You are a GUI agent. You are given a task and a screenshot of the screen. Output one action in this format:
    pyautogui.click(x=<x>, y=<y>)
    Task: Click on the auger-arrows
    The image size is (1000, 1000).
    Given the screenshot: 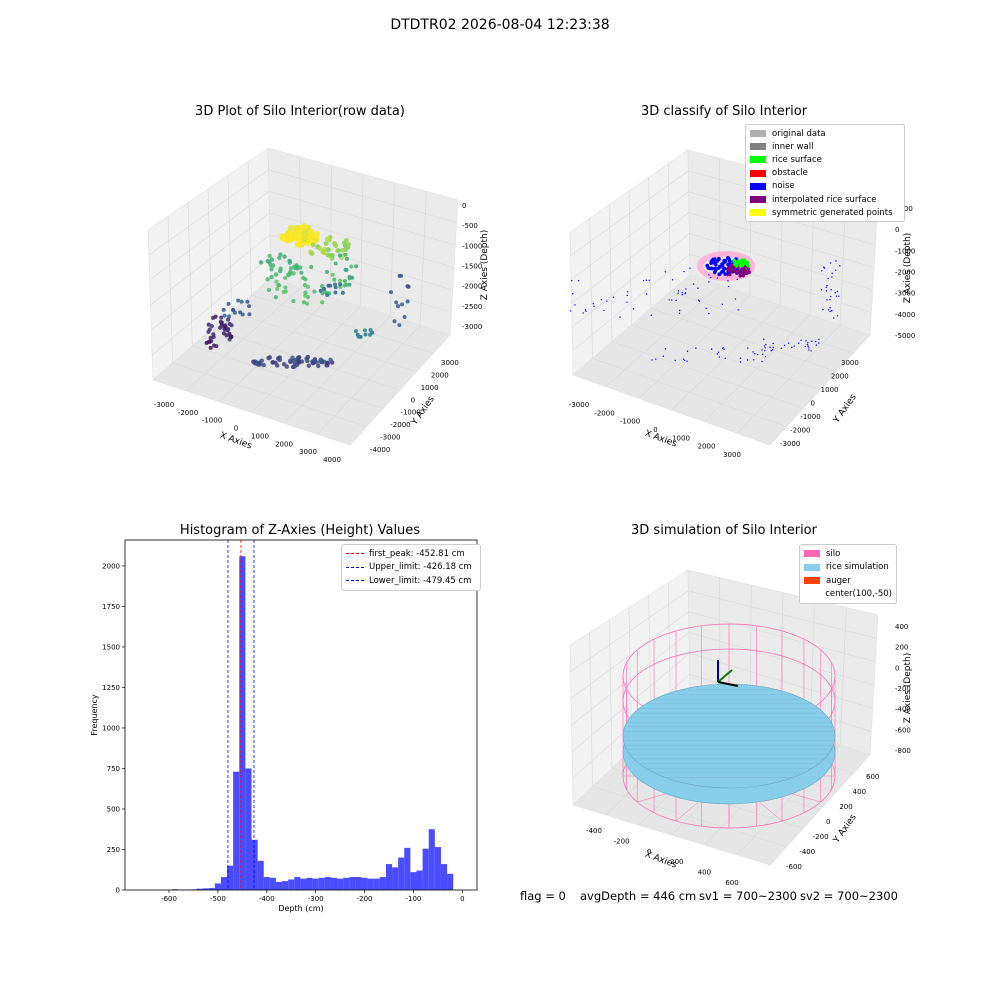 What is the action you would take?
    pyautogui.click(x=728, y=673)
    